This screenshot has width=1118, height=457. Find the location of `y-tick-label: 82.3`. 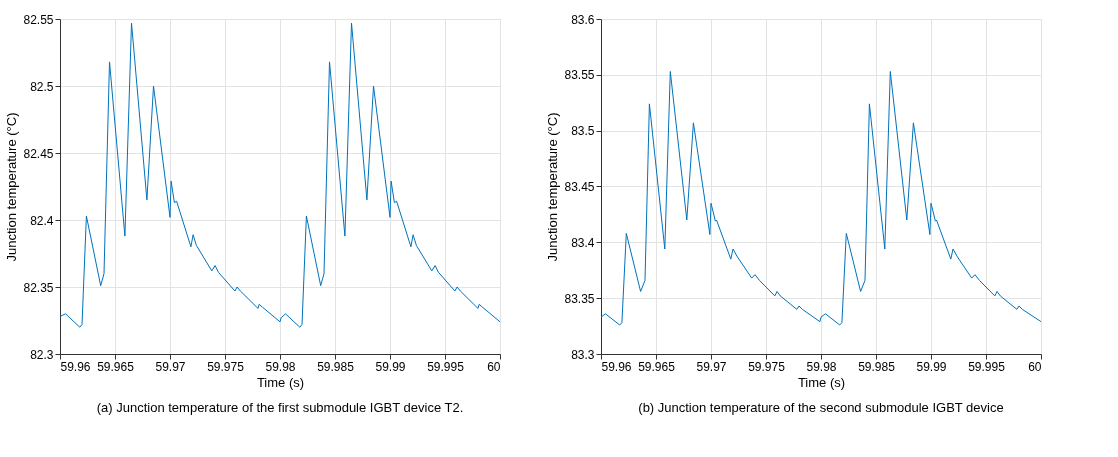

y-tick-label: 82.3 is located at coordinates (42, 354).